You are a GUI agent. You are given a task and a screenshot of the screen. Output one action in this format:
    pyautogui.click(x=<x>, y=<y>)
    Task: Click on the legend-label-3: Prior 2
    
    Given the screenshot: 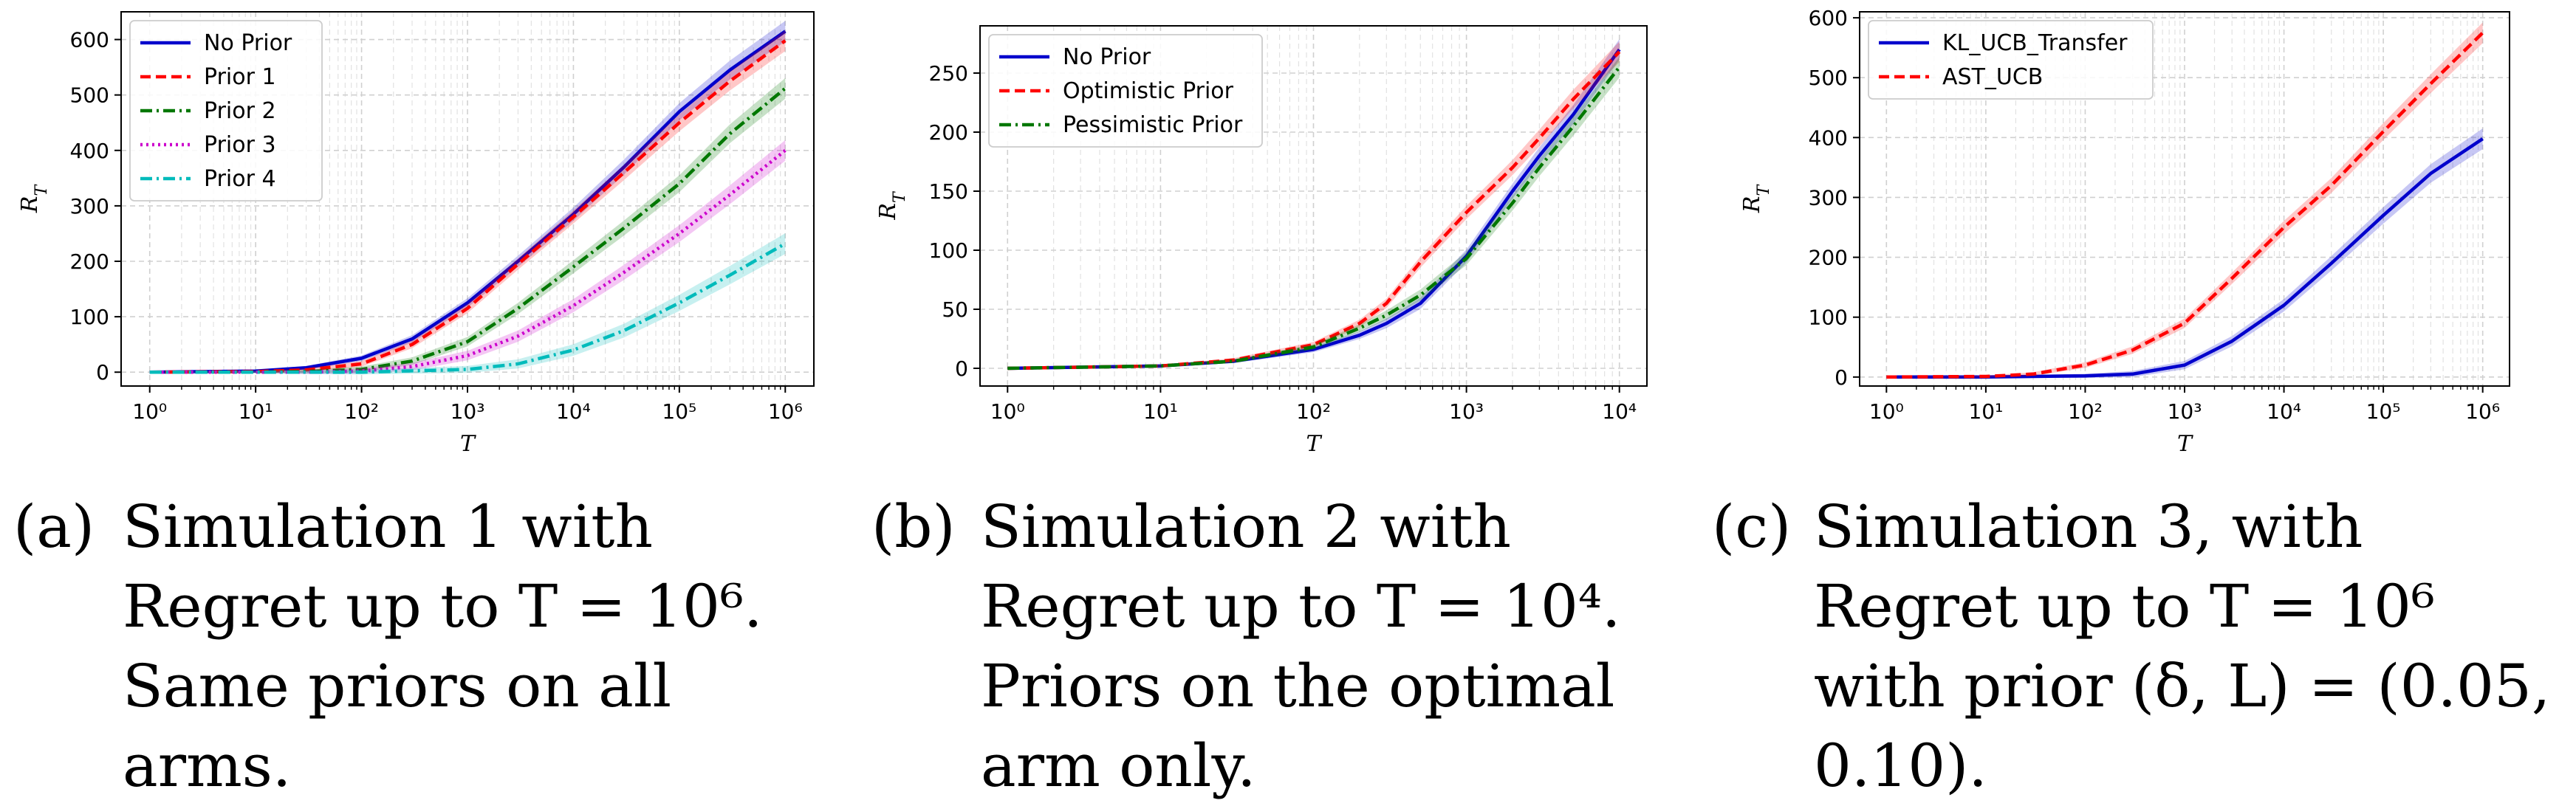 What is the action you would take?
    pyautogui.click(x=240, y=111)
    